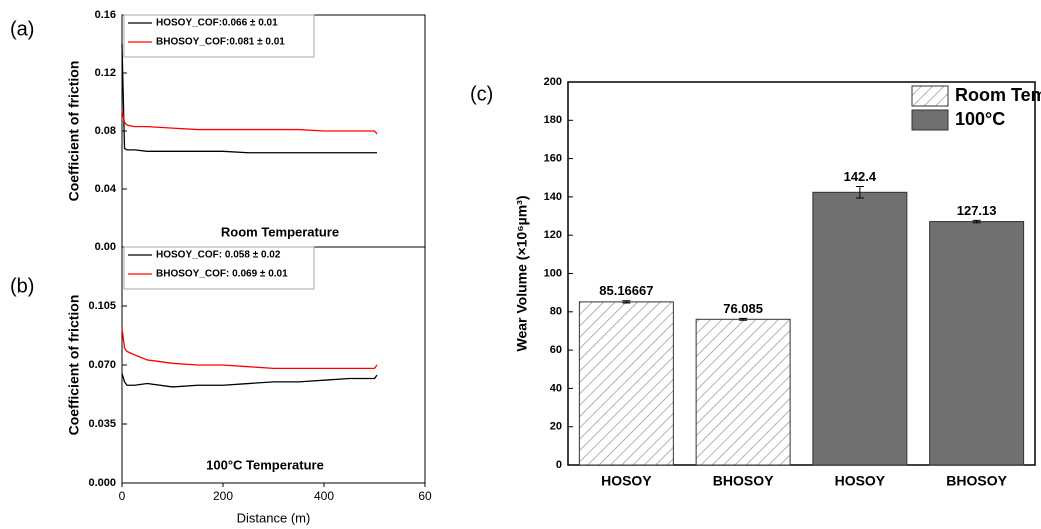 This screenshot has height=529, width=1041. What do you see at coordinates (223, 496) in the screenshot?
I see `x-tick-label: 200` at bounding box center [223, 496].